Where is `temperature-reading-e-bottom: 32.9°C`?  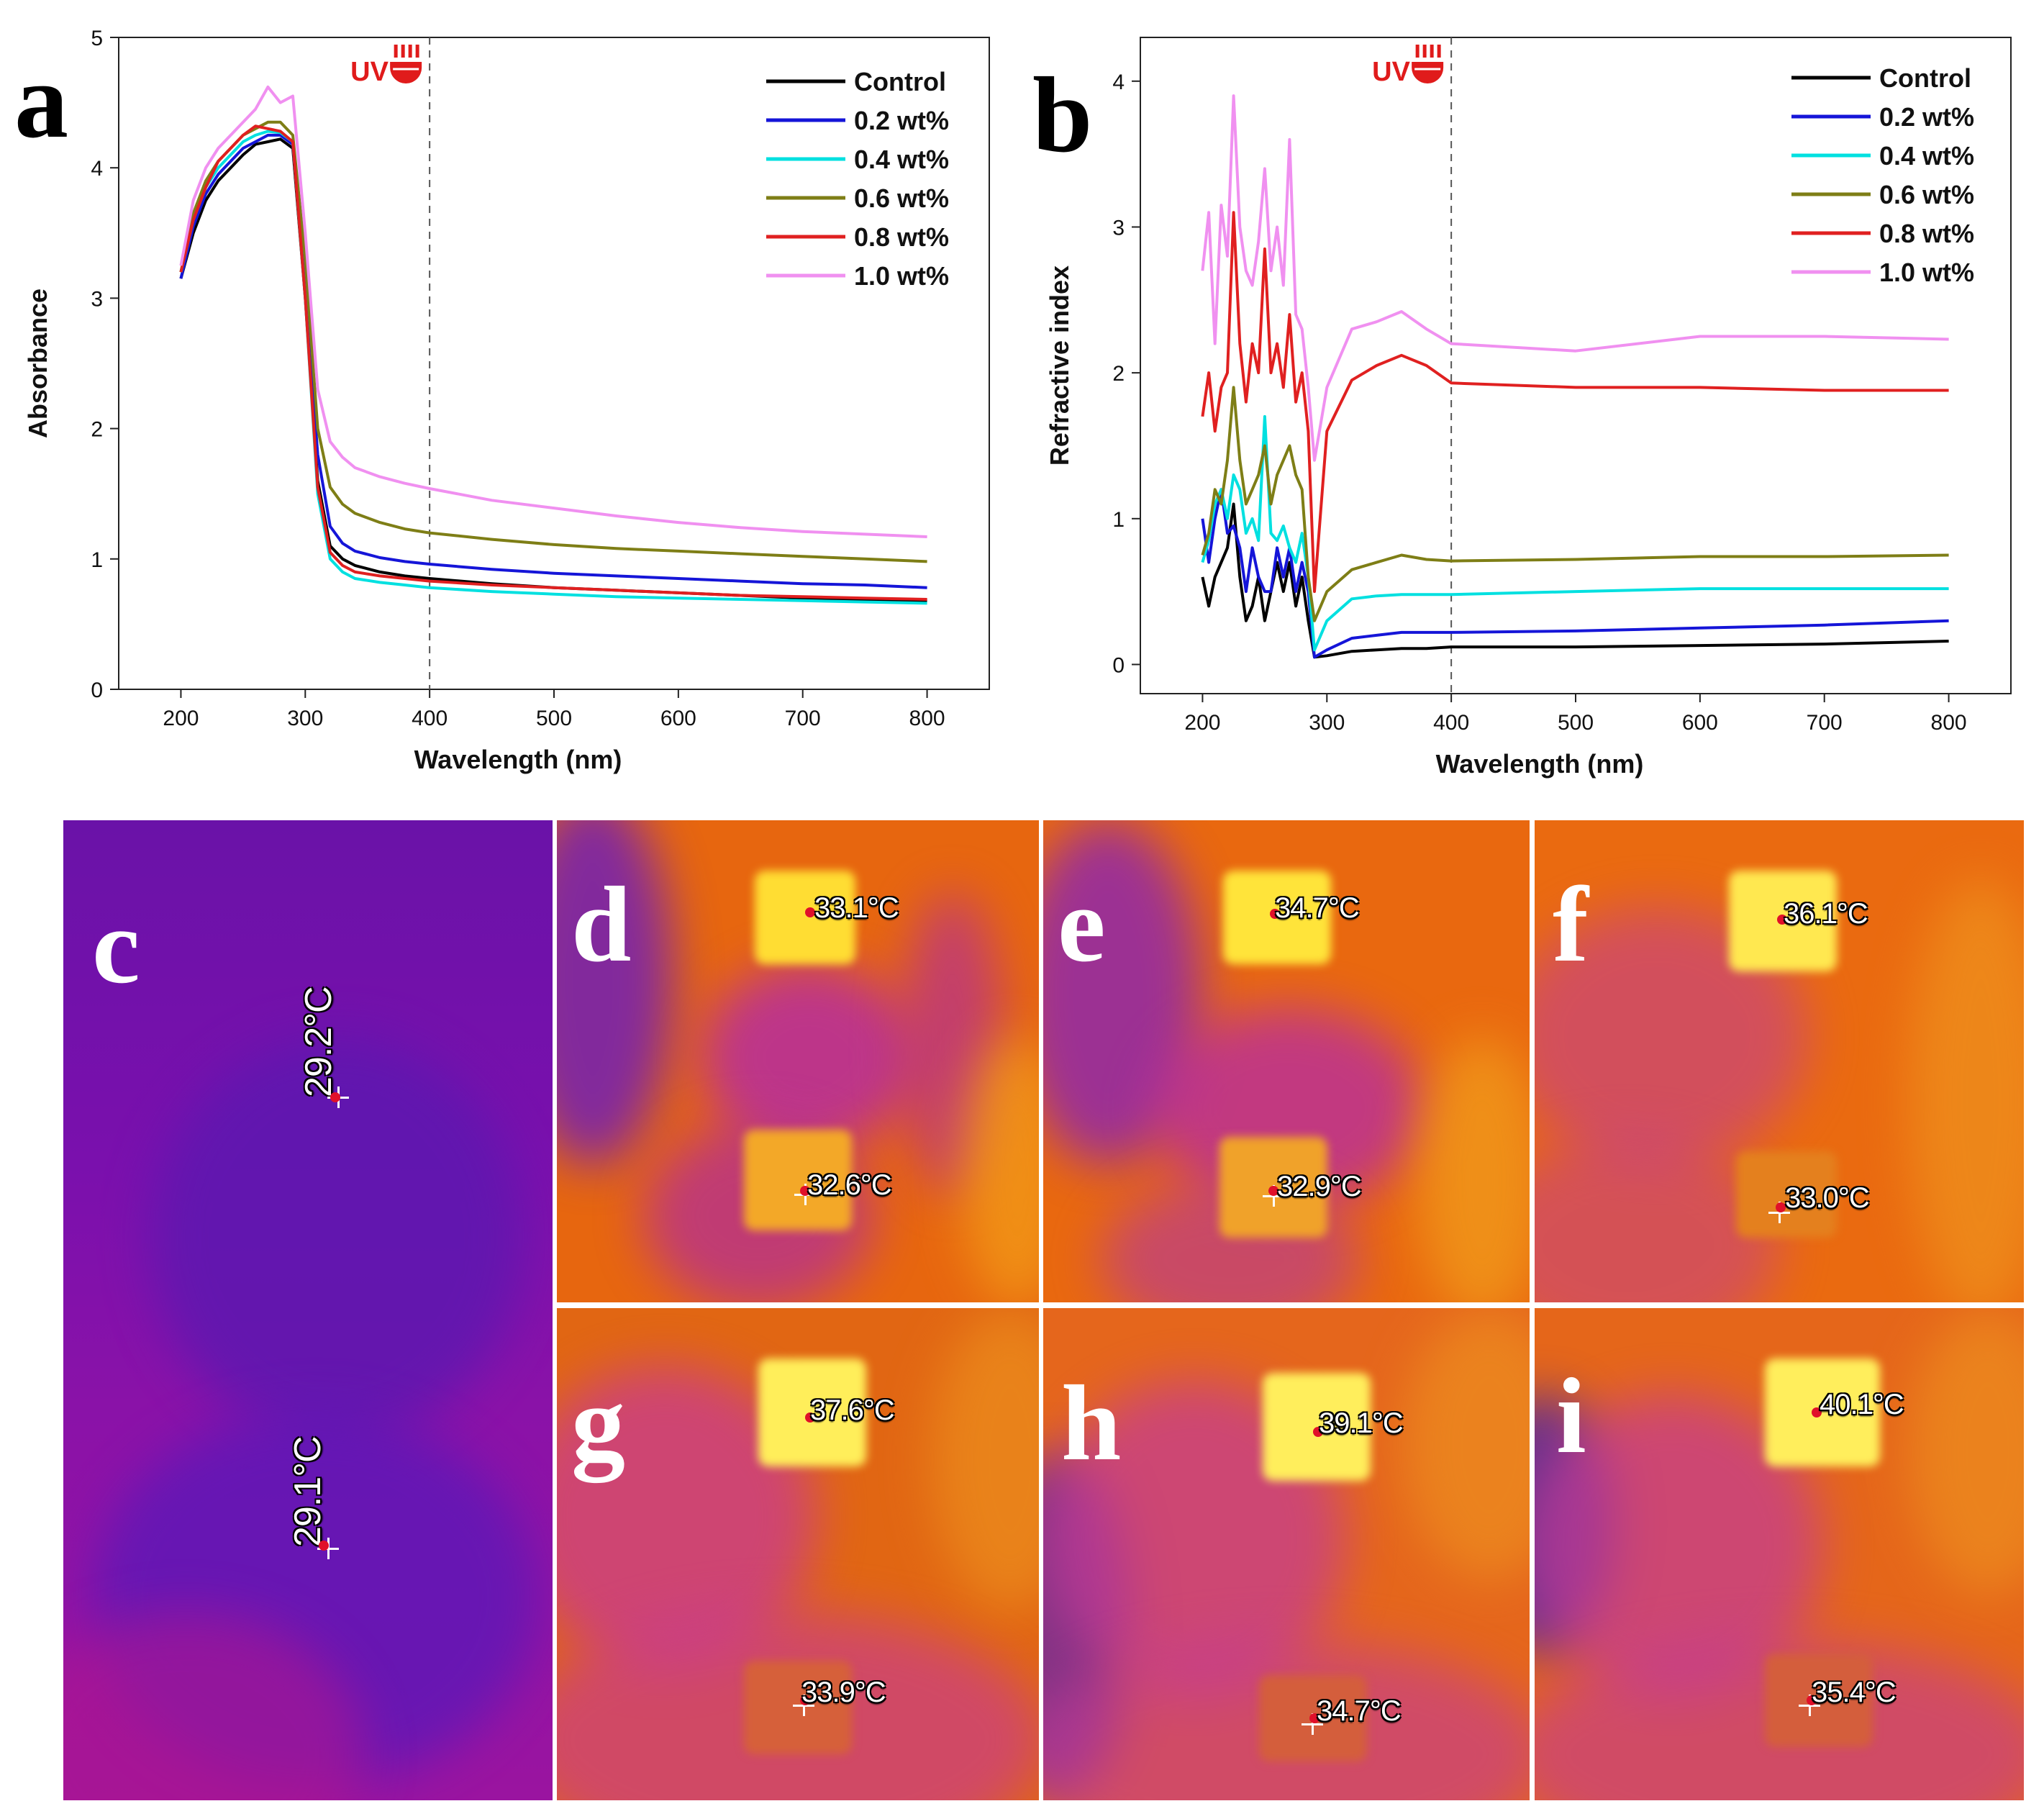
temperature-reading-e-bottom: 32.9°C is located at coordinates (1319, 1186).